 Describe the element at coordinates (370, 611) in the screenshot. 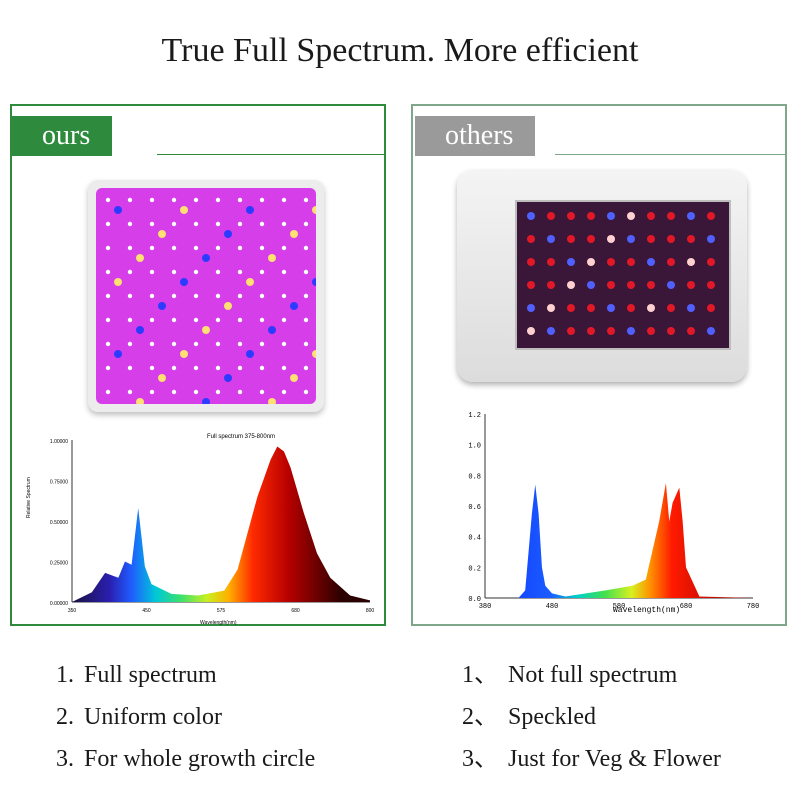

I see `x-tick-label: 800` at that location.